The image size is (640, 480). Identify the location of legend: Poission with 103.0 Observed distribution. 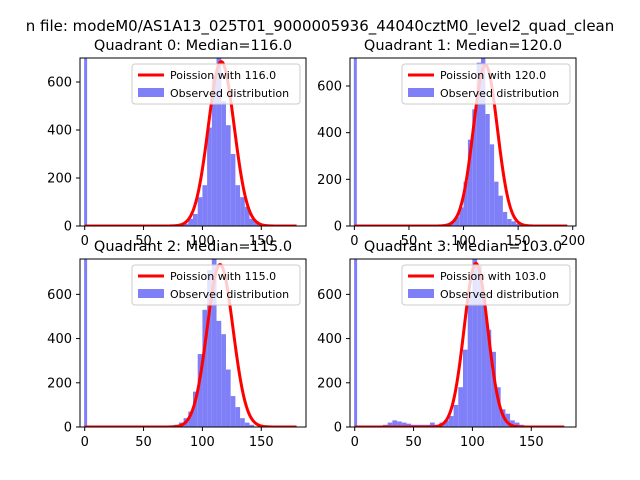
(486, 285).